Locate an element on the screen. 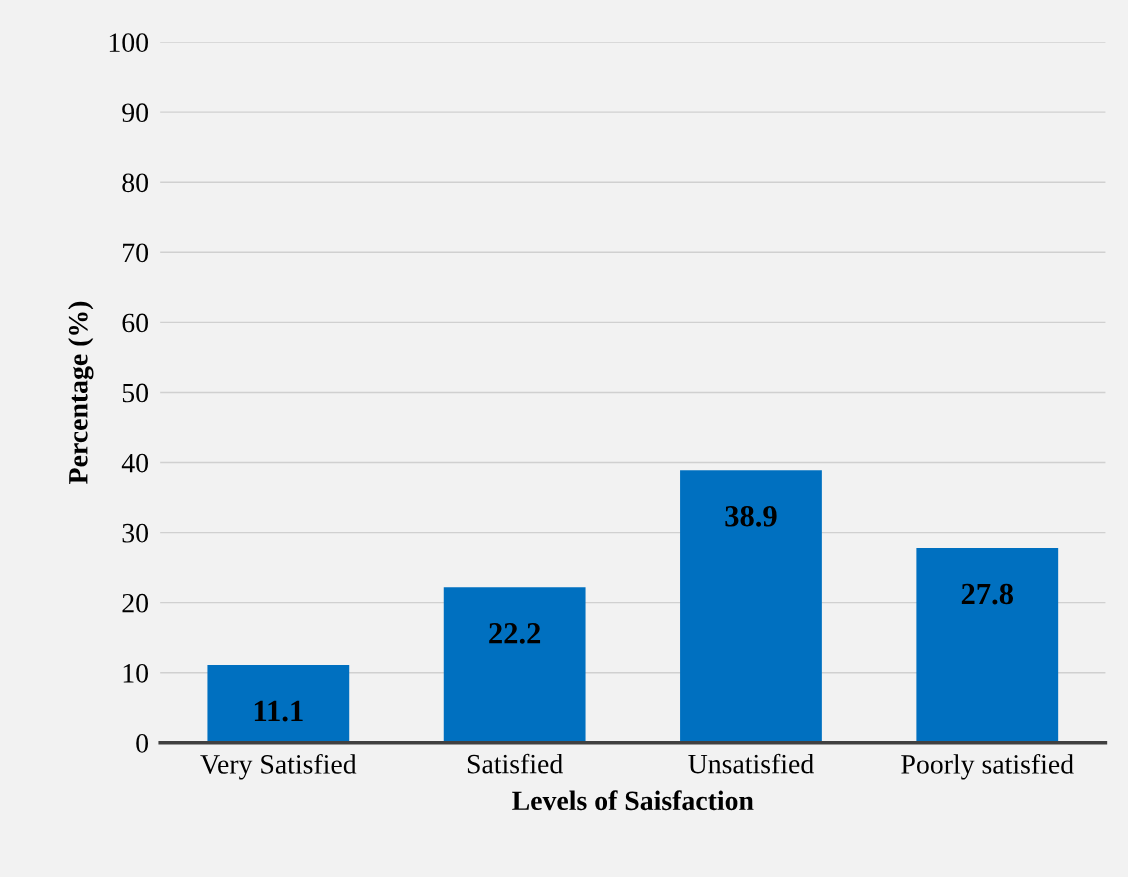 This screenshot has height=877, width=1128. data-label: 22.2 is located at coordinates (515, 633).